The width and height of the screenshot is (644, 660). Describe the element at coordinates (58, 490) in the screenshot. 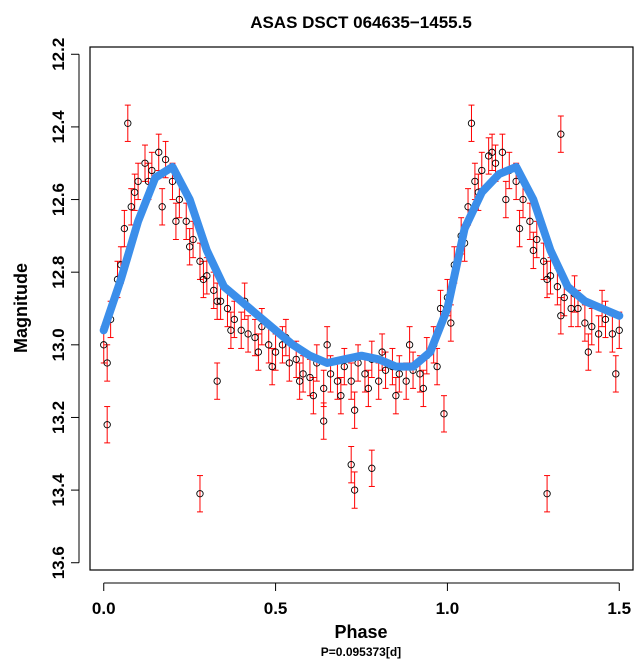

I see `y-tick-label: 13.4` at that location.